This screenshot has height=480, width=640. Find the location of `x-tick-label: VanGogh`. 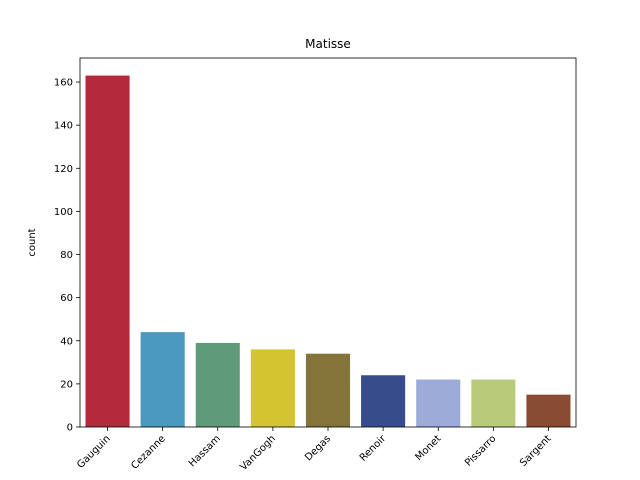

x-tick-label: VanGogh is located at coordinates (258, 453).